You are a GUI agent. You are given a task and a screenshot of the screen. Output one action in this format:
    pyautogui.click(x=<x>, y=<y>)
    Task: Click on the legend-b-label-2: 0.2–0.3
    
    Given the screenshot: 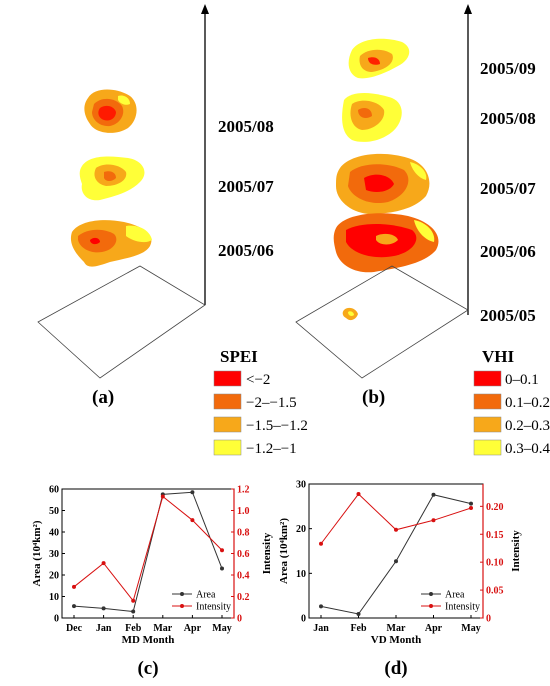 What is the action you would take?
    pyautogui.click(x=527, y=426)
    